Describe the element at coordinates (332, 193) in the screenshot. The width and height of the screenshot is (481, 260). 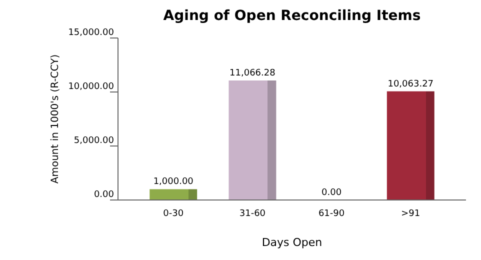
I see `data-label: 0.00` at that location.